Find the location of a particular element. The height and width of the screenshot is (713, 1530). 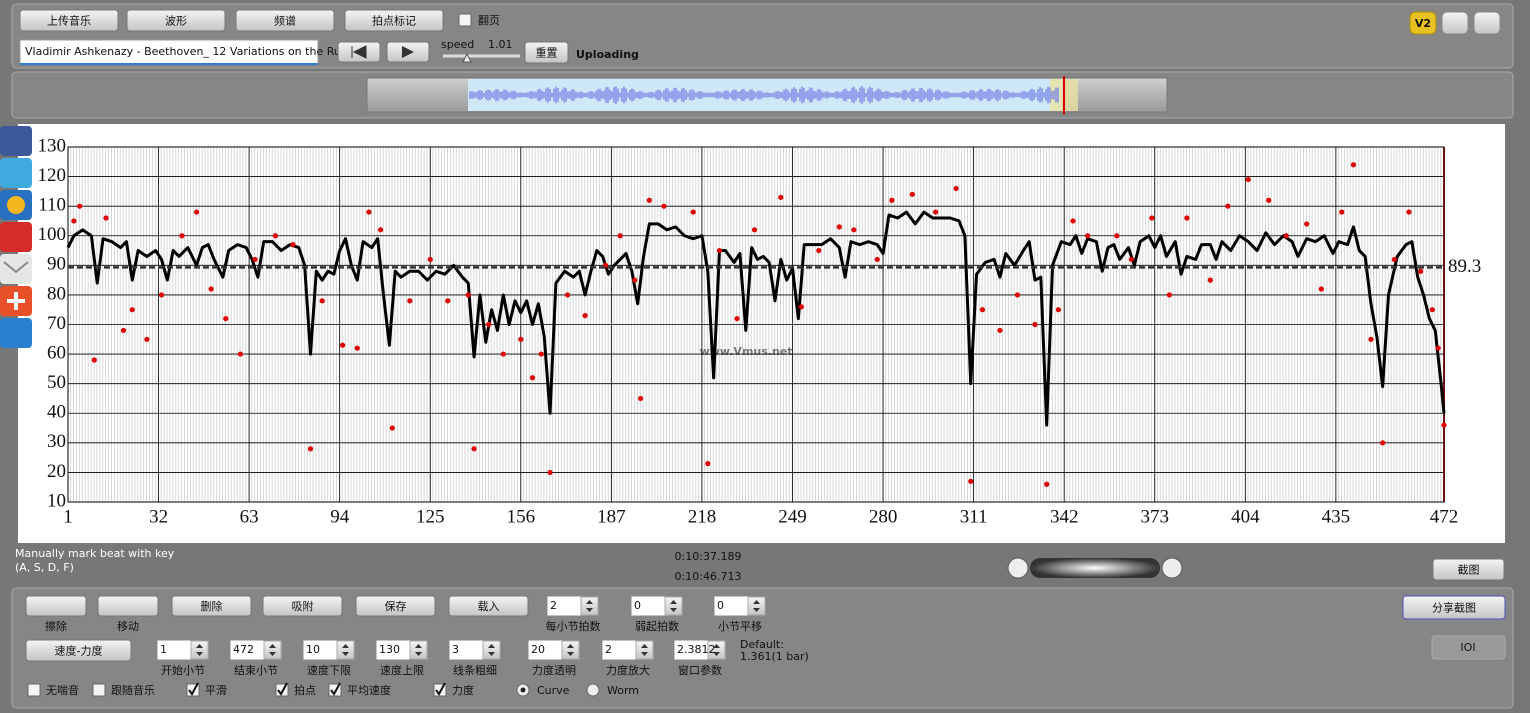

y-tick-label: 90 is located at coordinates (56, 264).